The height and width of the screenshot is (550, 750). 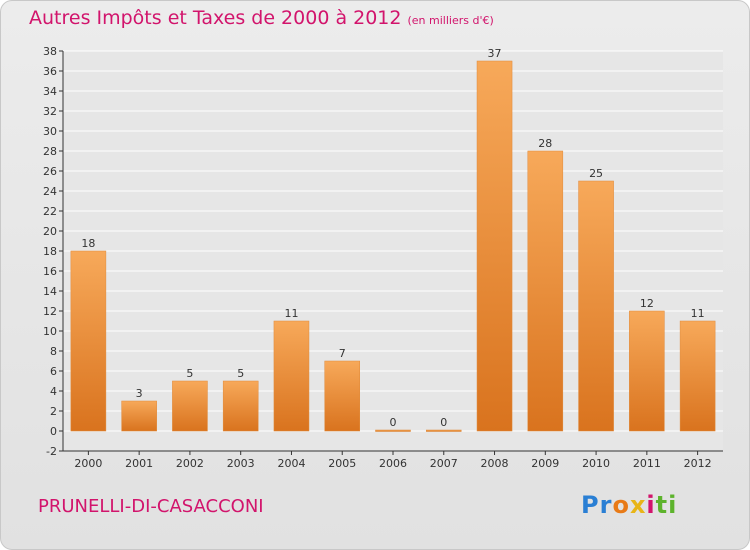 What do you see at coordinates (50, 251) in the screenshot?
I see `y-tick-label: 18` at bounding box center [50, 251].